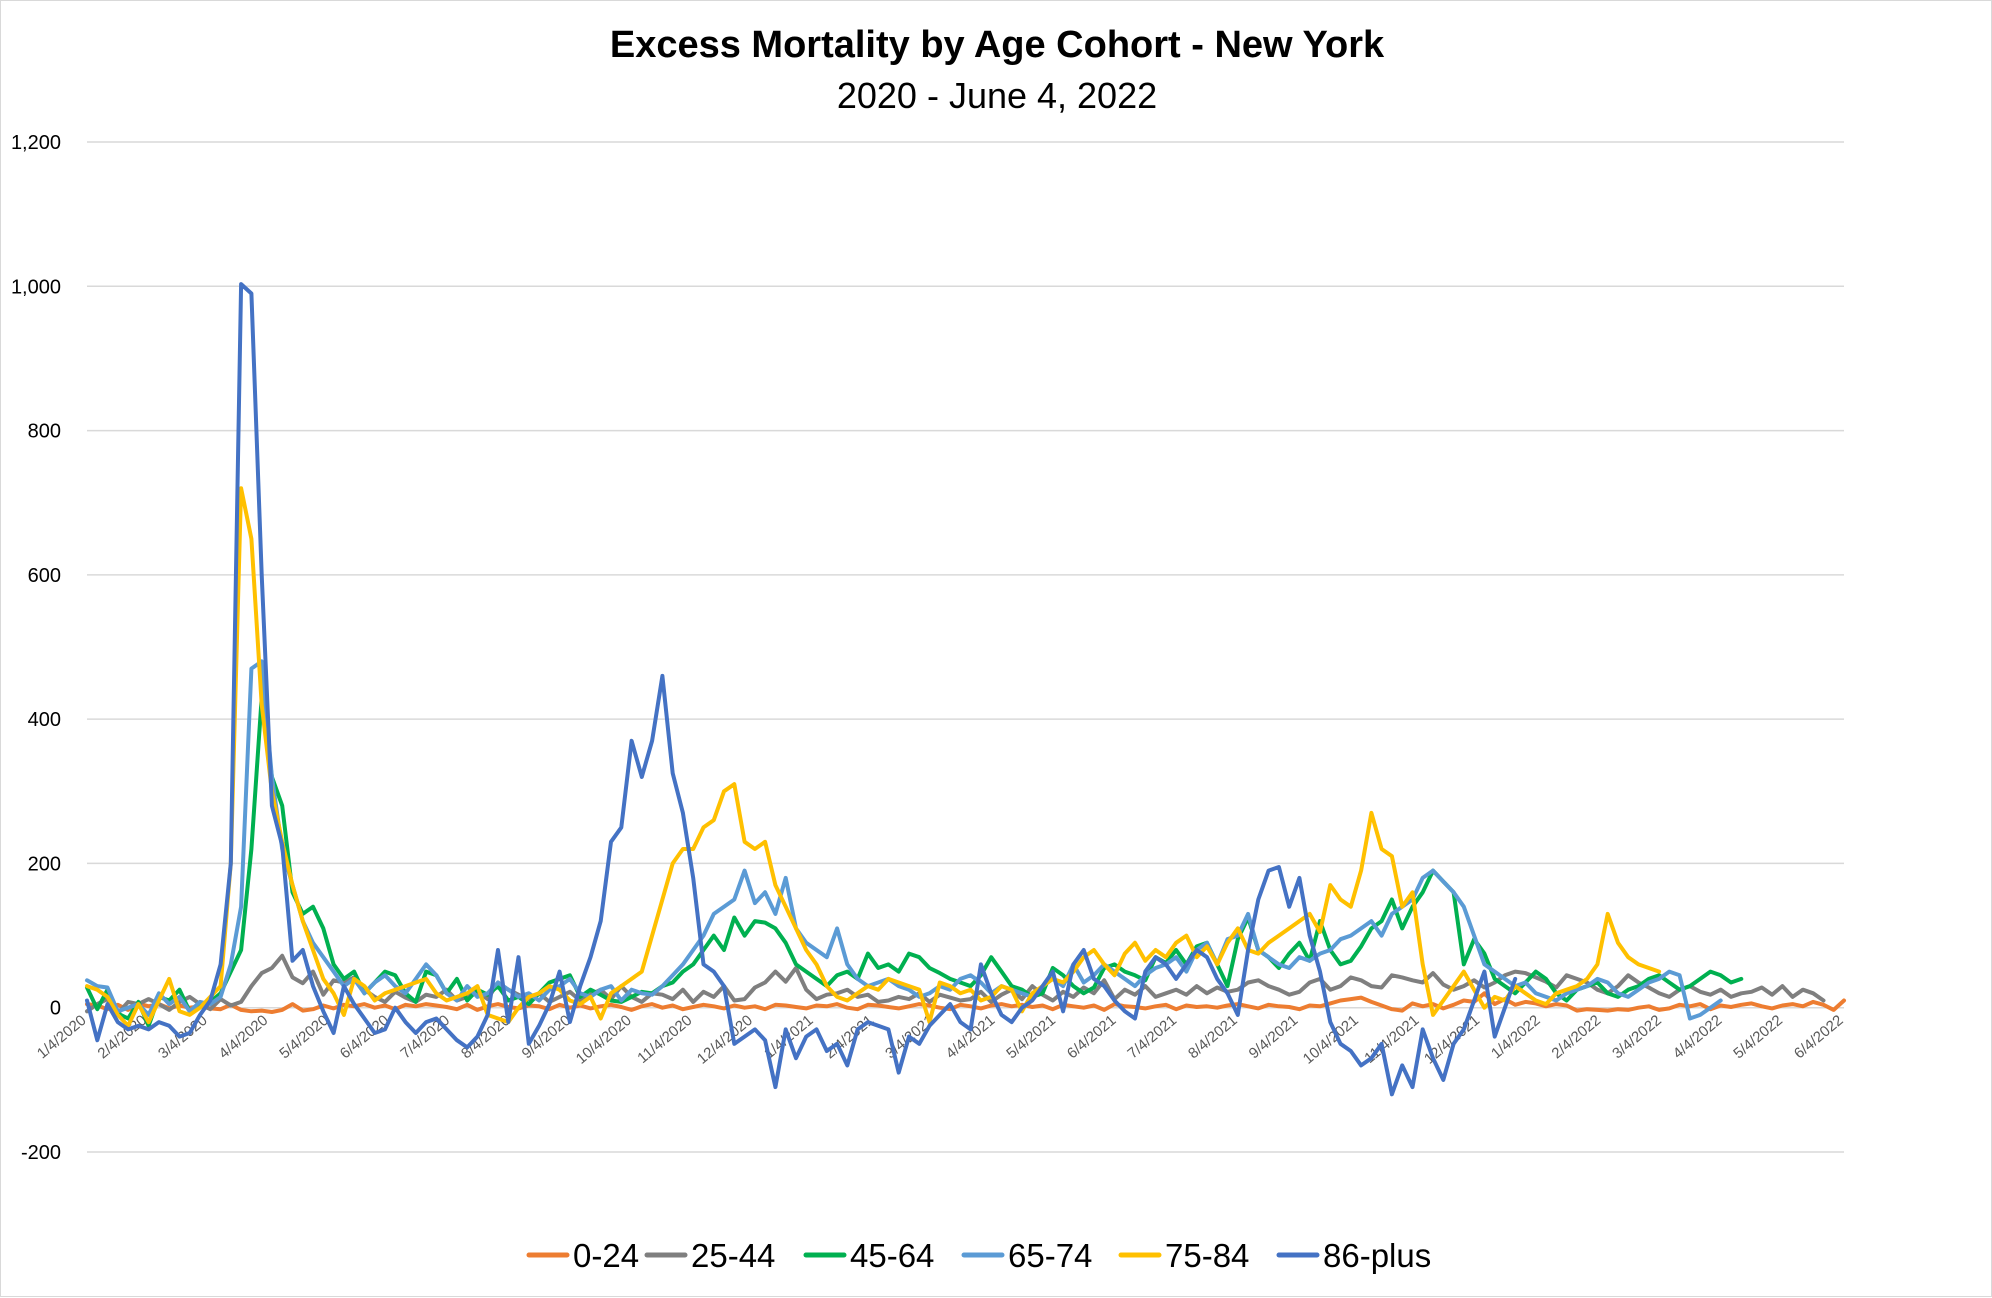  Describe the element at coordinates (36, 287) in the screenshot. I see `y-tick-label: 1,000` at that location.